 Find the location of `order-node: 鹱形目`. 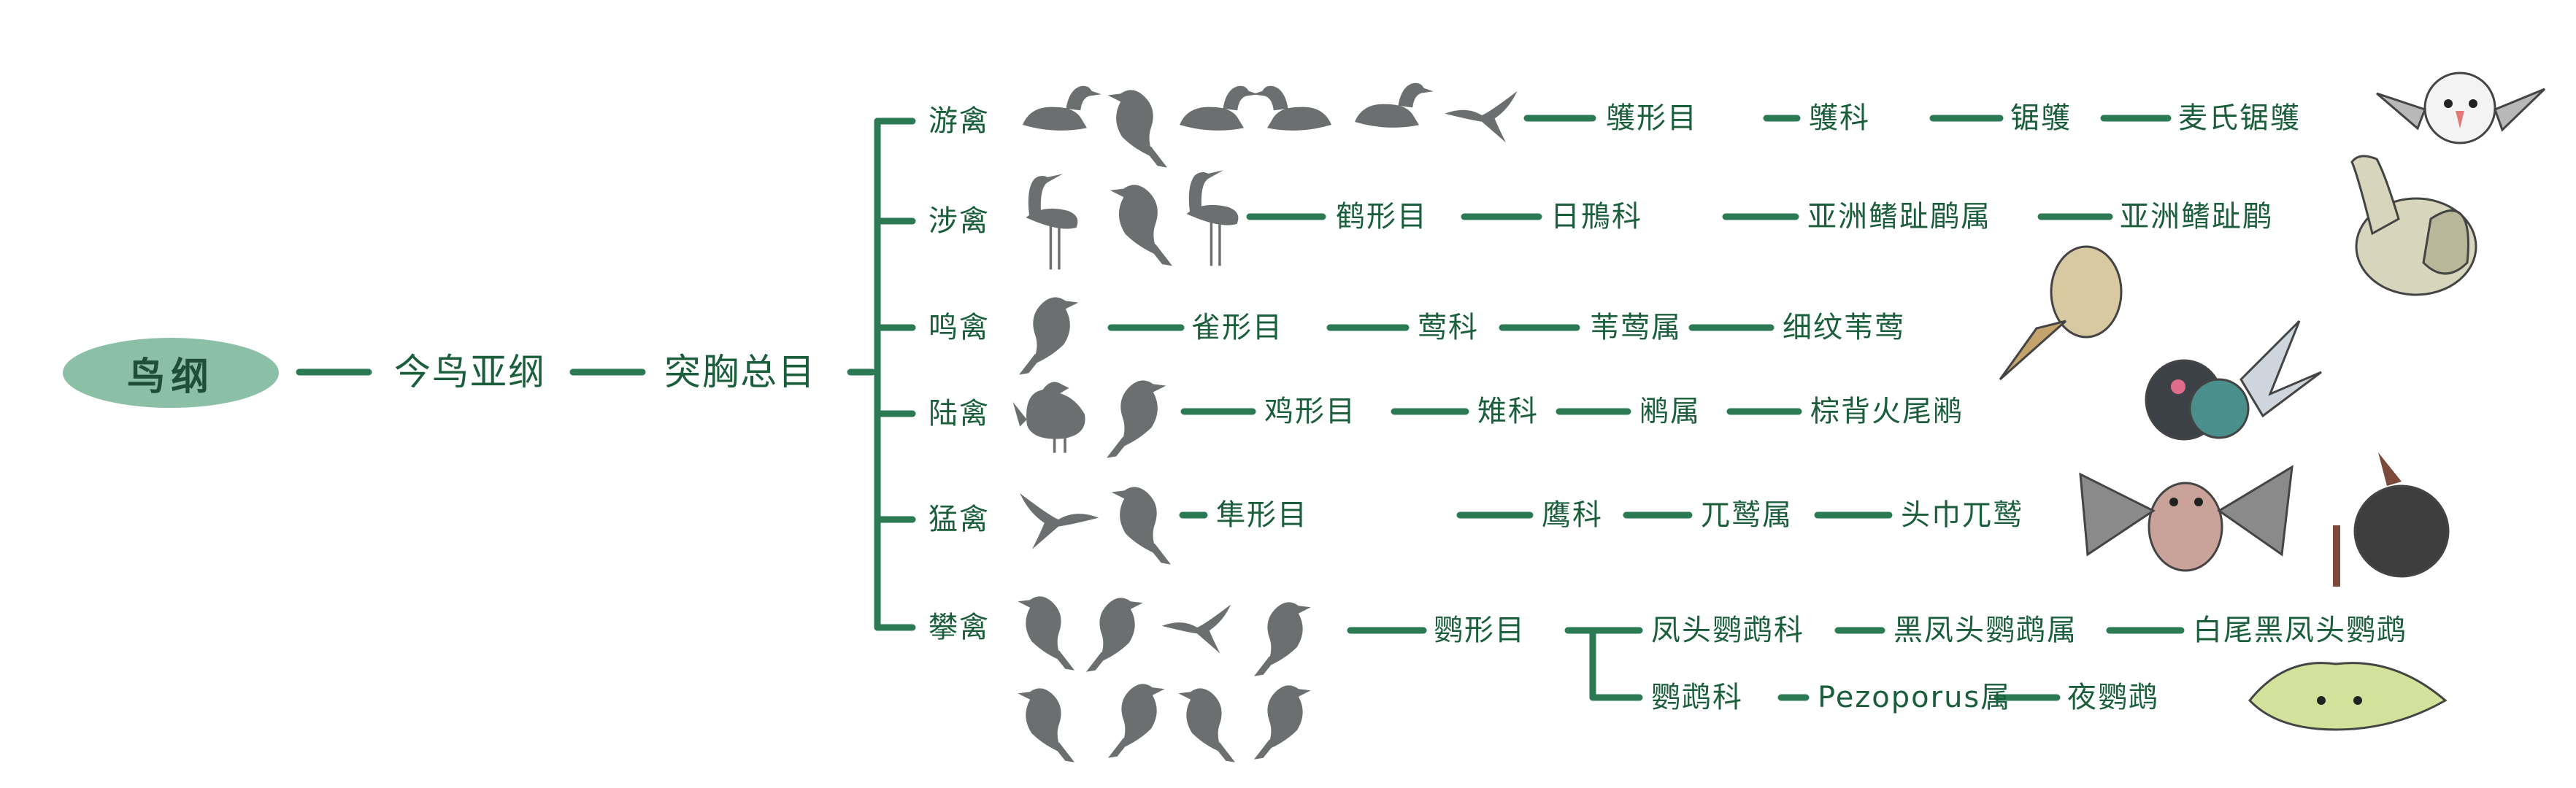

order-node: 鹱形目 is located at coordinates (1652, 118).